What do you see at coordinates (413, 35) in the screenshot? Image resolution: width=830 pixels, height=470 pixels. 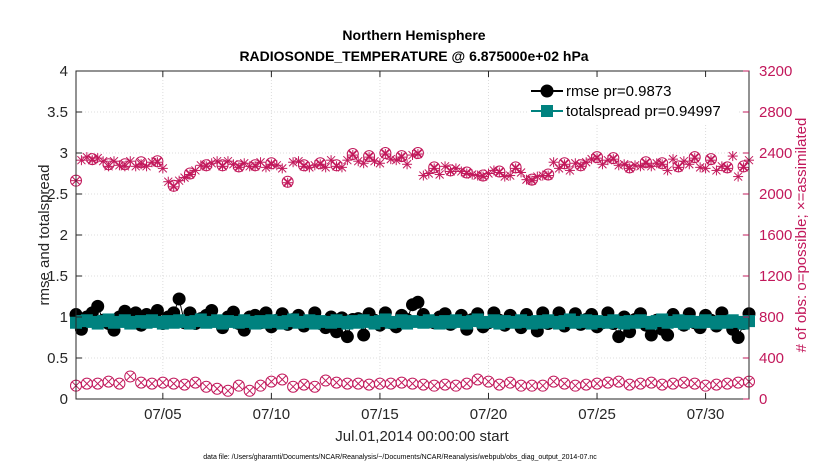 I see `chart-title: Northern Hemisphere` at bounding box center [413, 35].